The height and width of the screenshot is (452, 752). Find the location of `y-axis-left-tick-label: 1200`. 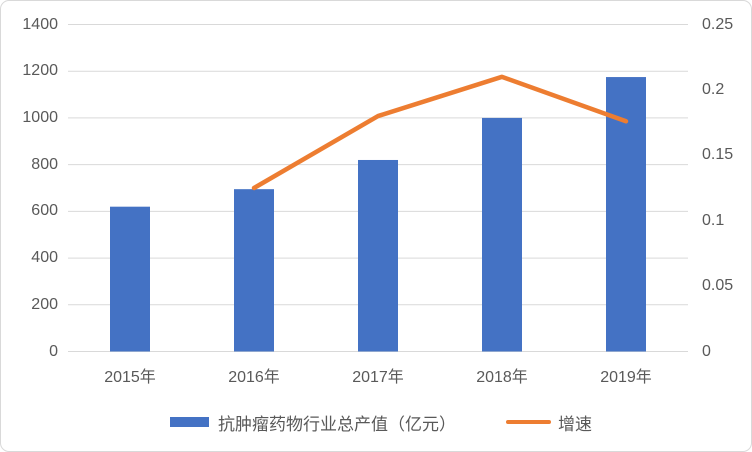

y-axis-left-tick-label: 1200 is located at coordinates (40, 71).